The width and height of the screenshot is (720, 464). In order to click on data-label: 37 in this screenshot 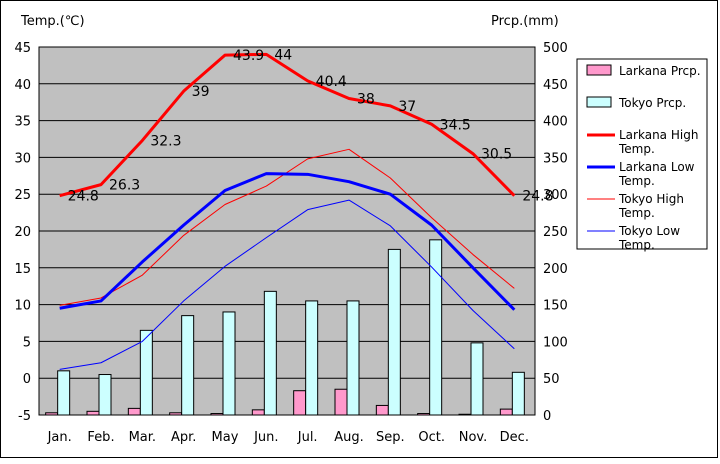, I will do `click(407, 107)`.